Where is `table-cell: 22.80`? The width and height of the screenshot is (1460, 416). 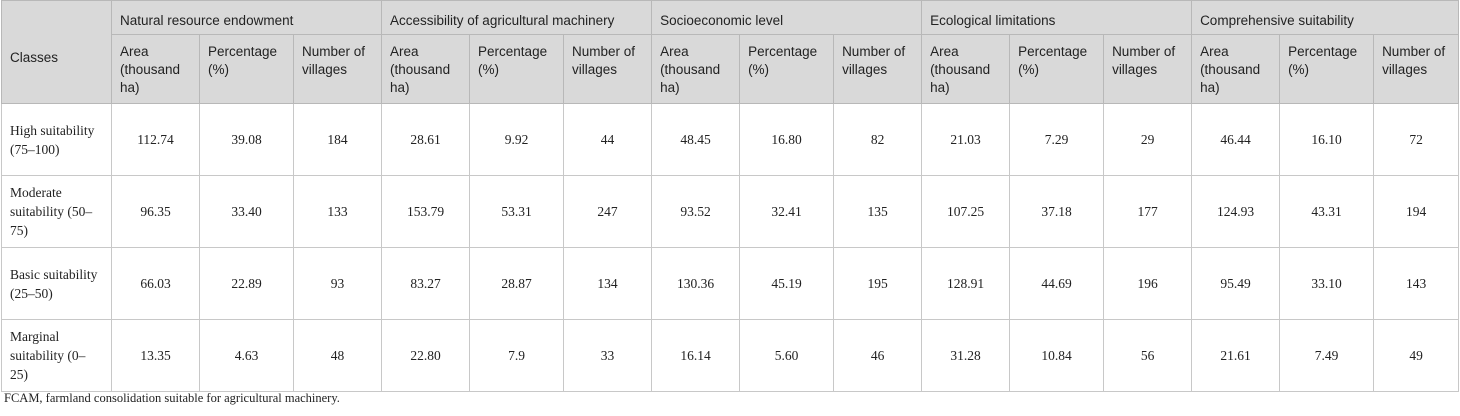
table-cell: 22.80 is located at coordinates (426, 355).